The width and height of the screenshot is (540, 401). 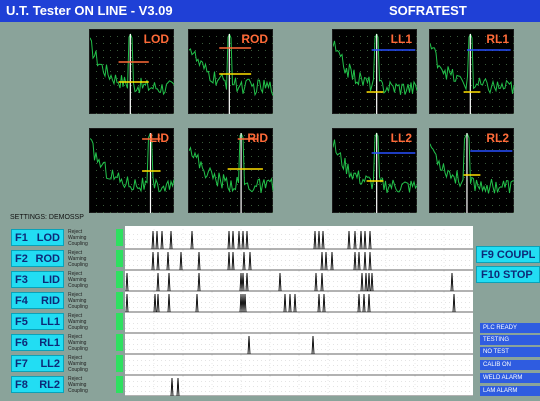 I want to click on scope-rl1: RL1, so click(x=472, y=71).